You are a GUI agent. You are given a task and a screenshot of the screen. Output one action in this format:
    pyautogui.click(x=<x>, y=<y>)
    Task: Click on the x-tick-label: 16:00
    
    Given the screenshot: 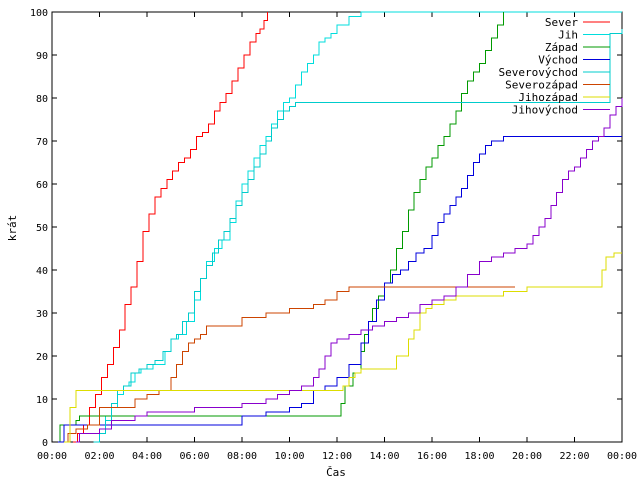 What is the action you would take?
    pyautogui.click(x=432, y=456)
    